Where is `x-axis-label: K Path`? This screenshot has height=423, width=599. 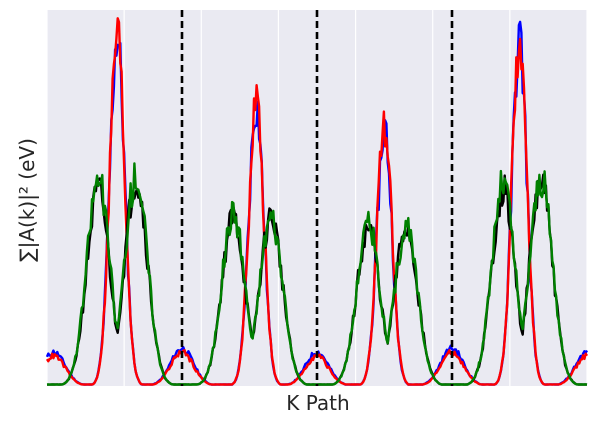
x-axis-label: K Path is located at coordinates (317, 403).